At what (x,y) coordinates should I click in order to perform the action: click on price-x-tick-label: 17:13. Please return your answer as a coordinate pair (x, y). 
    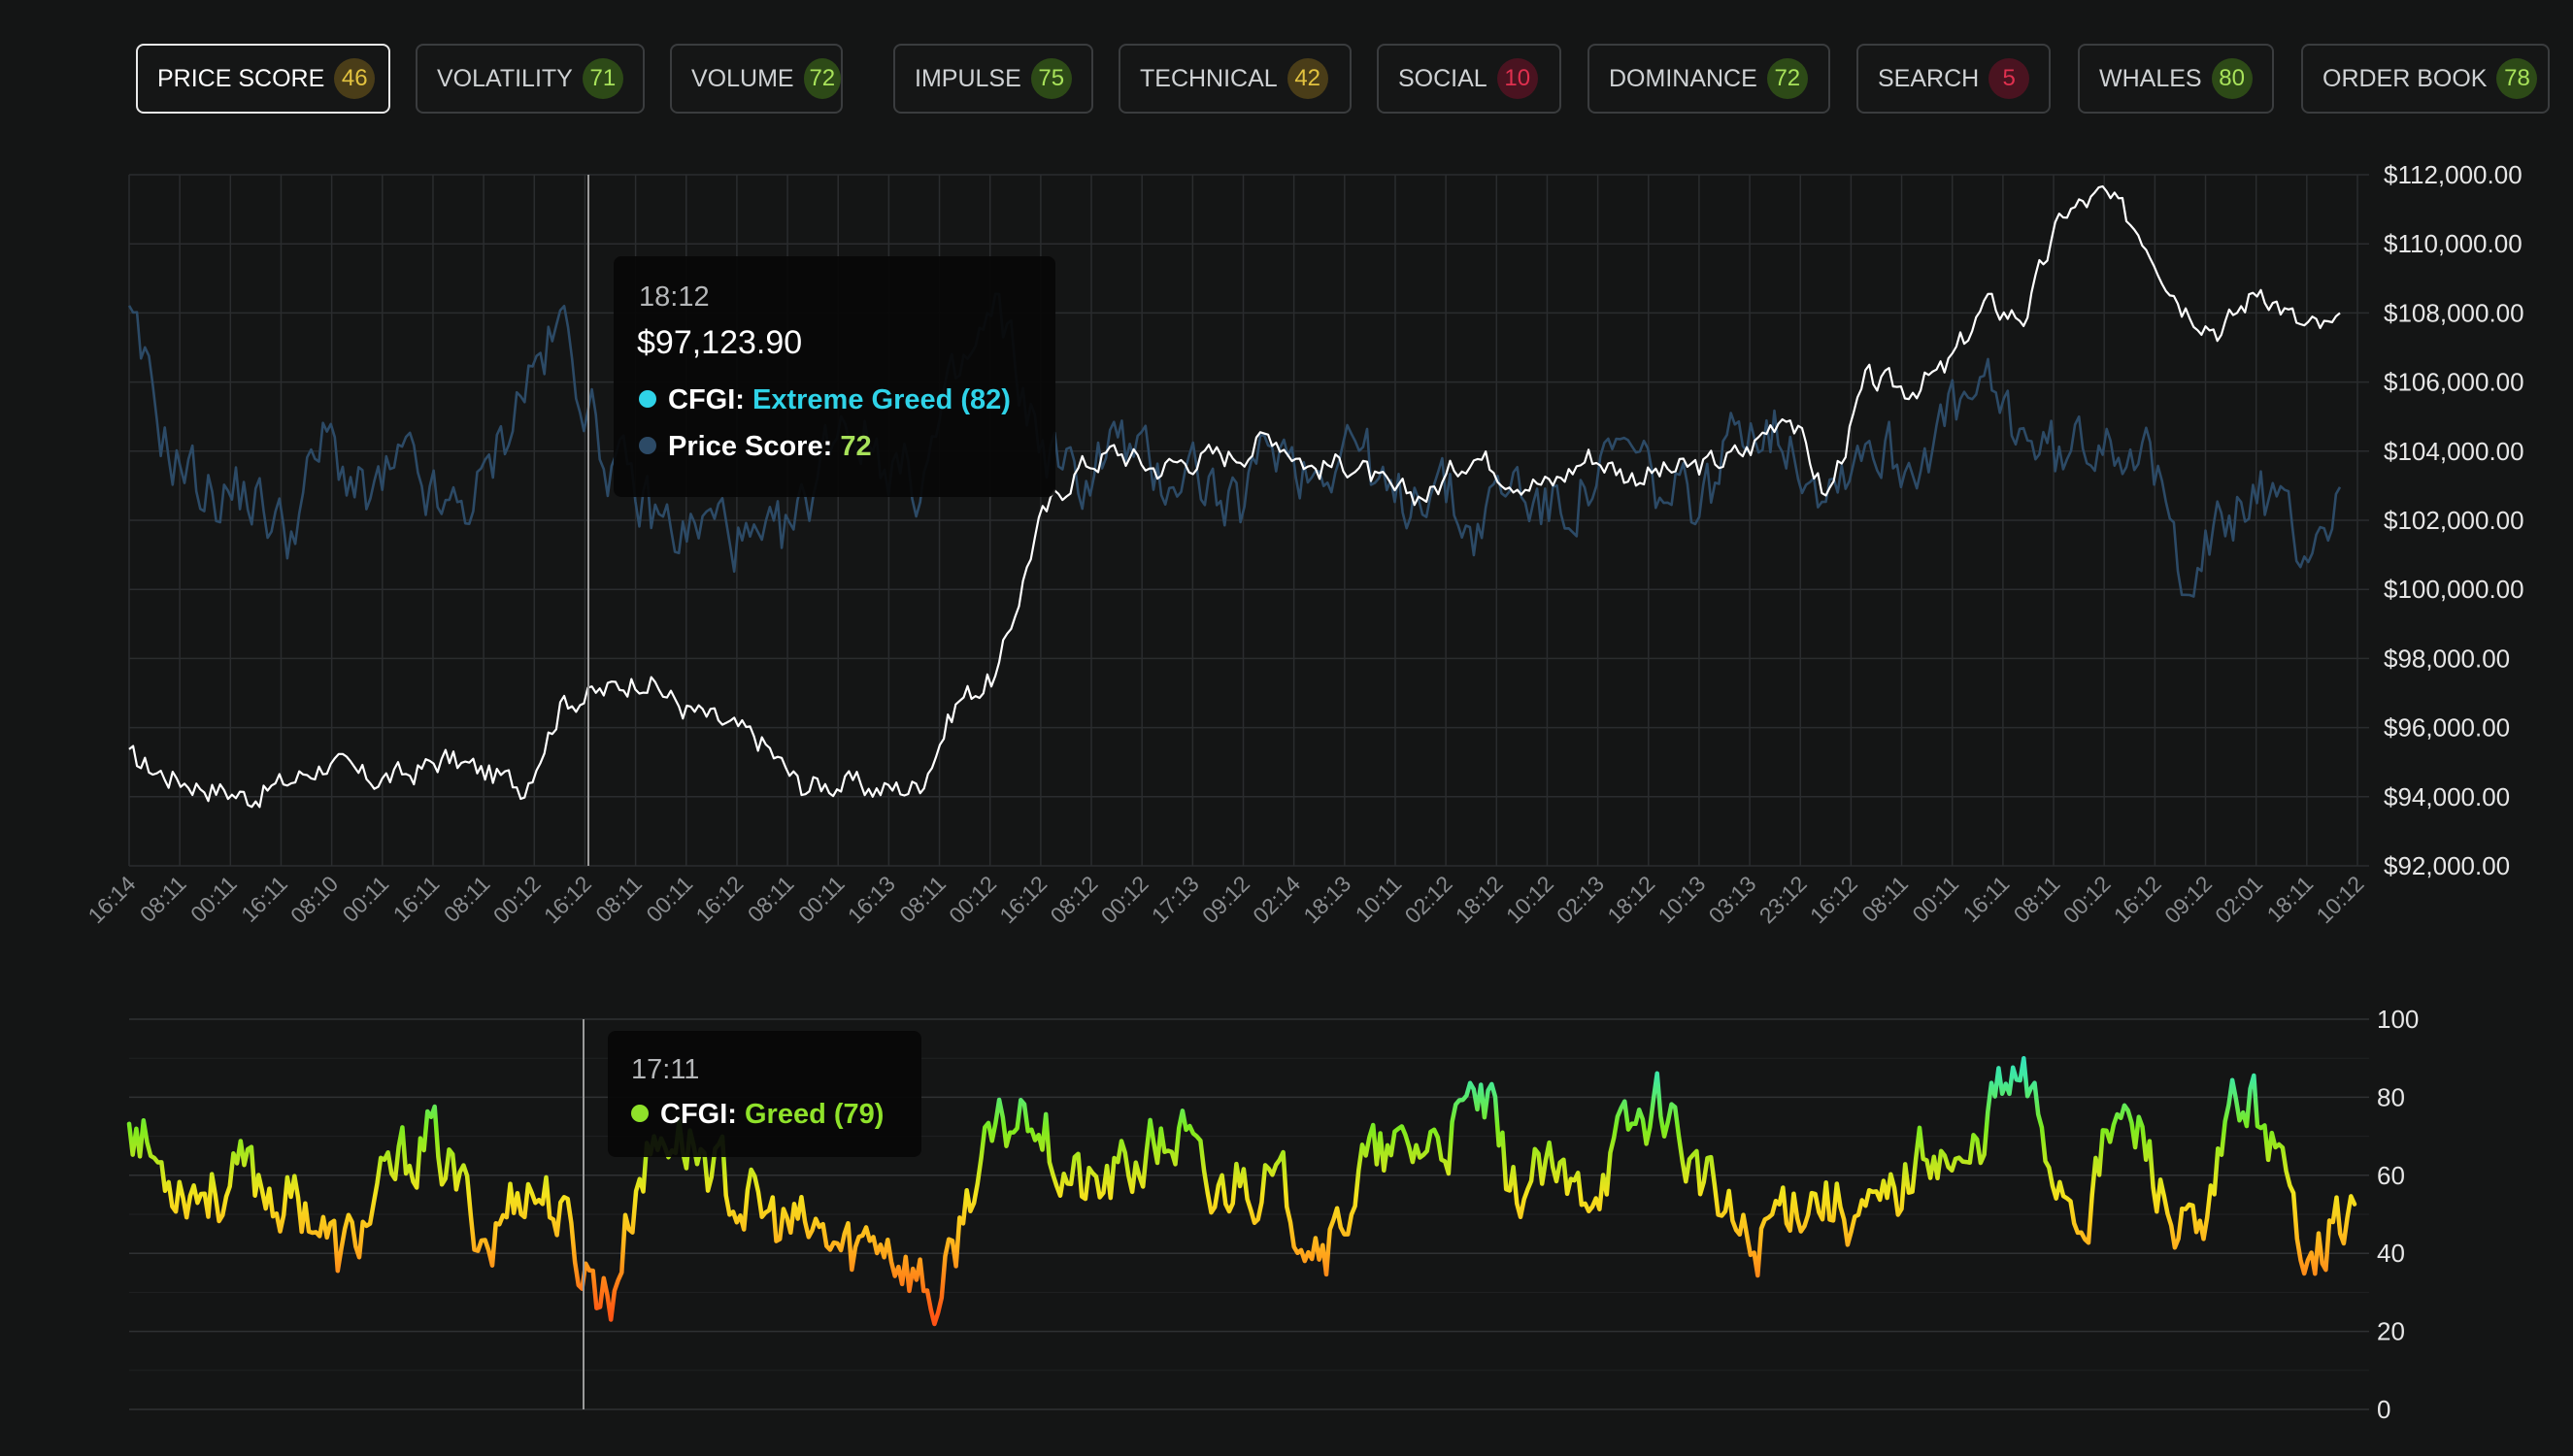
    Looking at the image, I should click on (1175, 899).